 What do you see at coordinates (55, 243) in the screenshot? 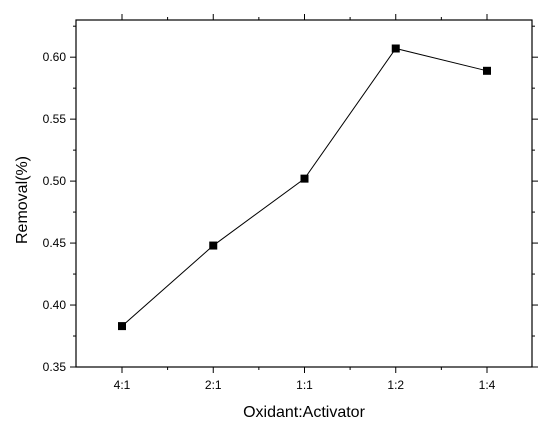
I see `y-tick-label: 0.45` at bounding box center [55, 243].